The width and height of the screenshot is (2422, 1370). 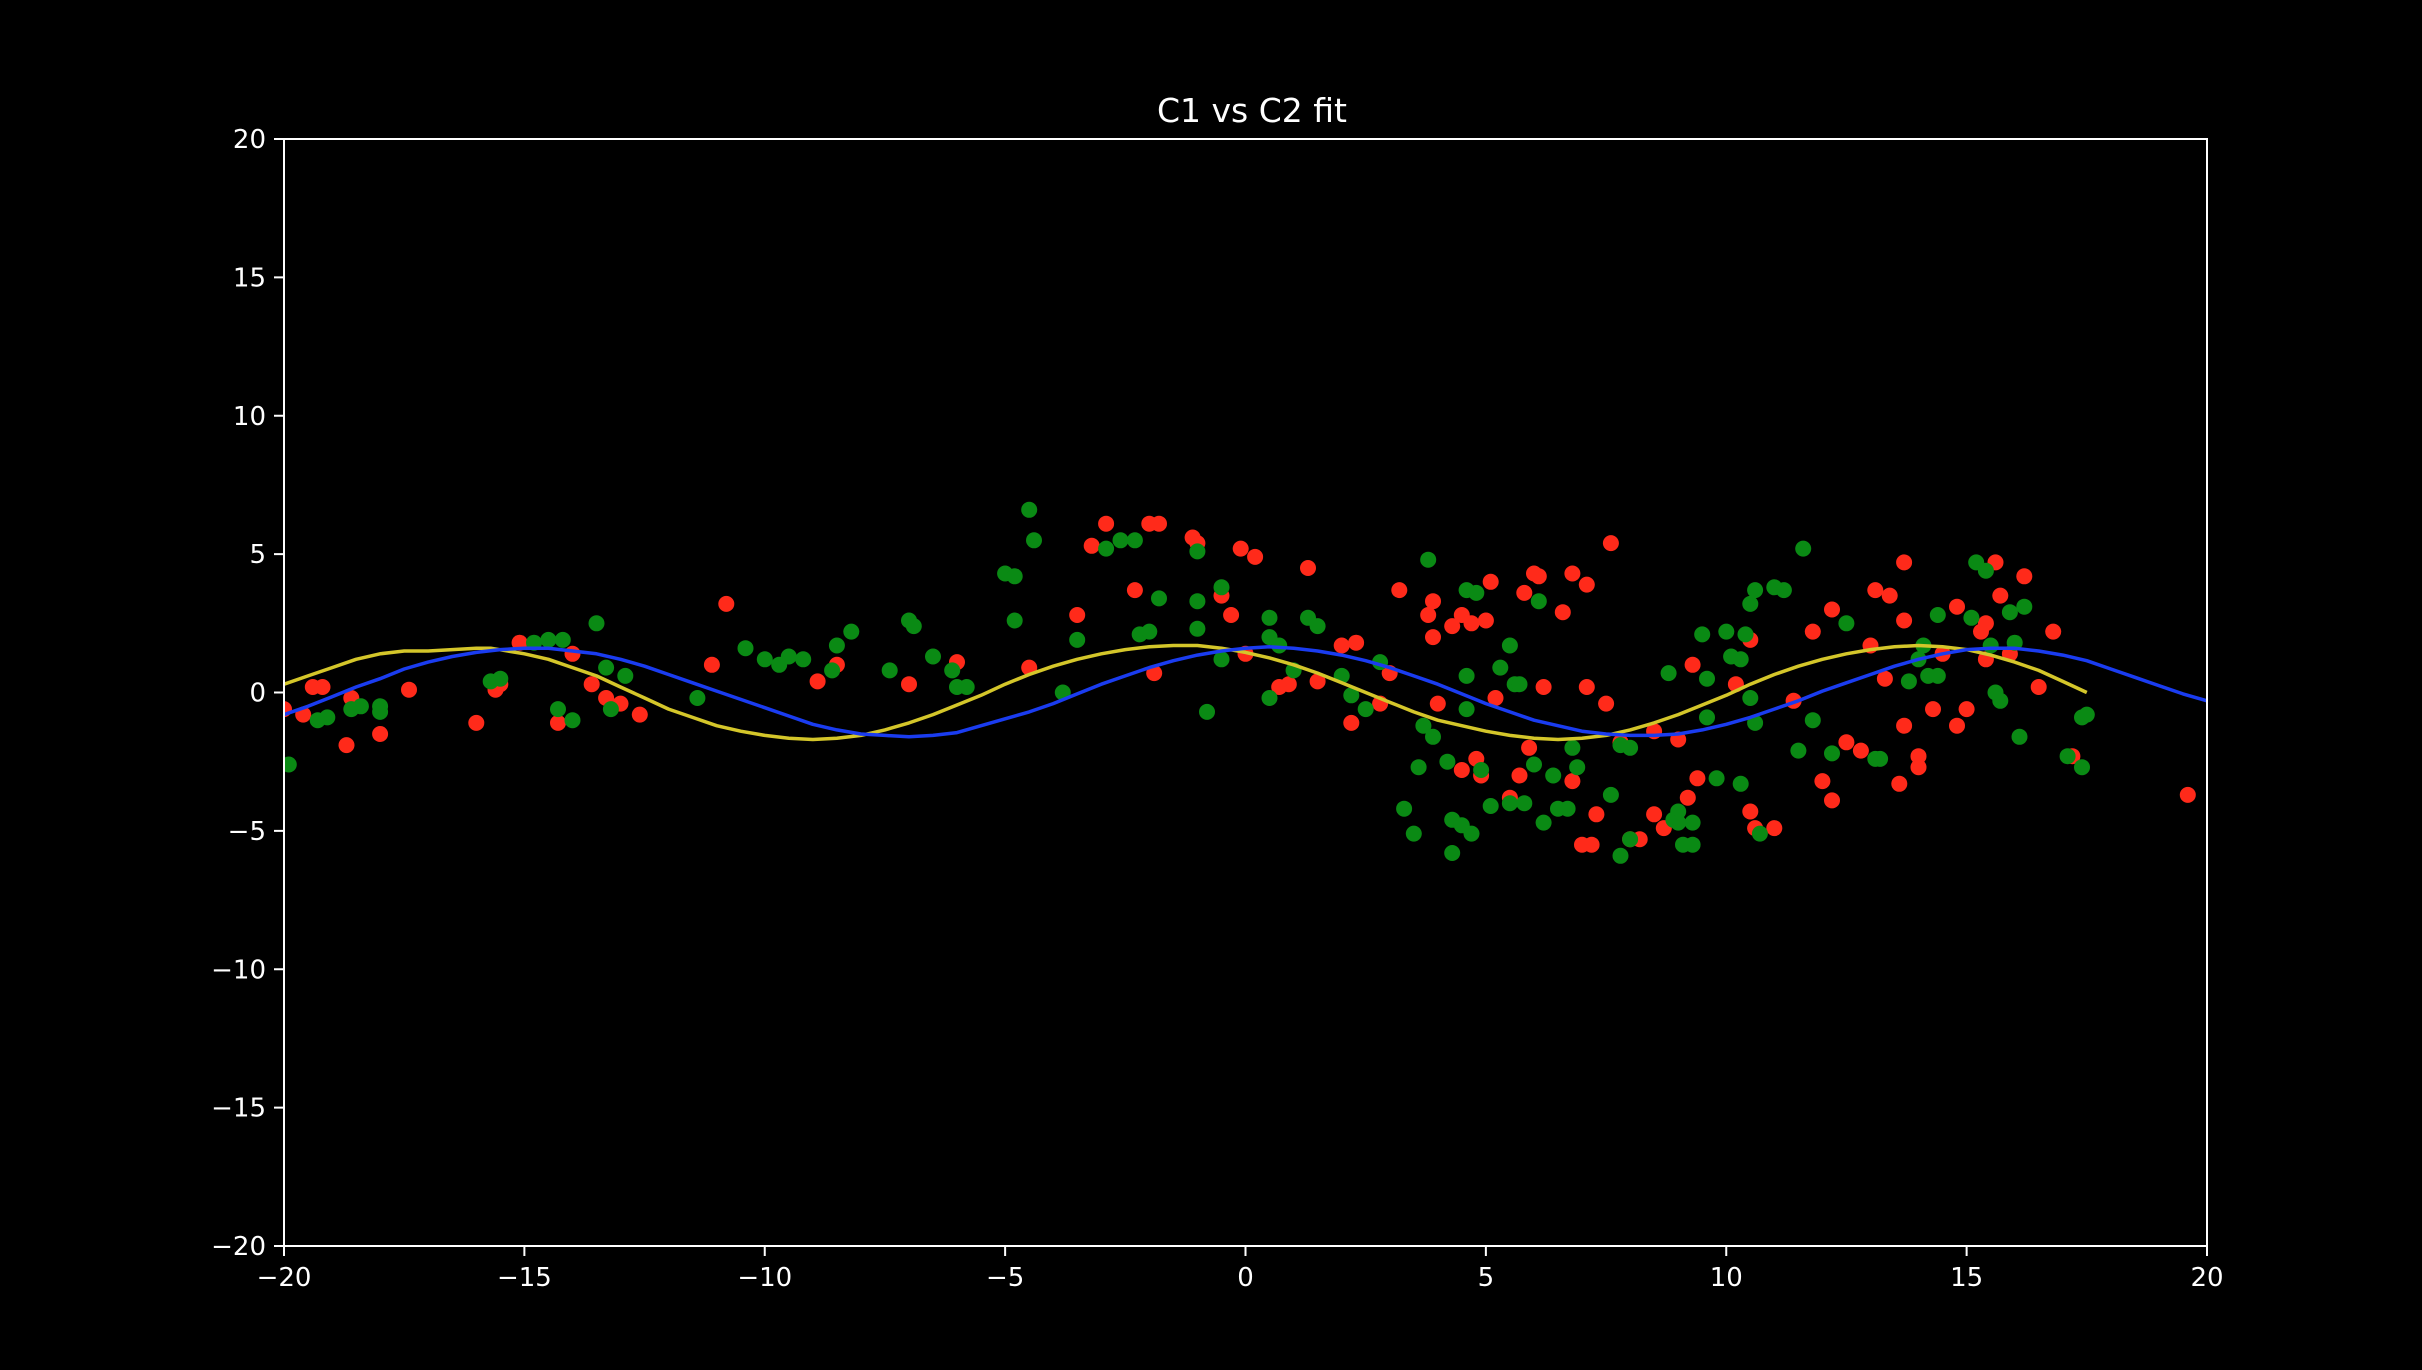 What do you see at coordinates (1005, 1278) in the screenshot?
I see `x-tick-label: −5` at bounding box center [1005, 1278].